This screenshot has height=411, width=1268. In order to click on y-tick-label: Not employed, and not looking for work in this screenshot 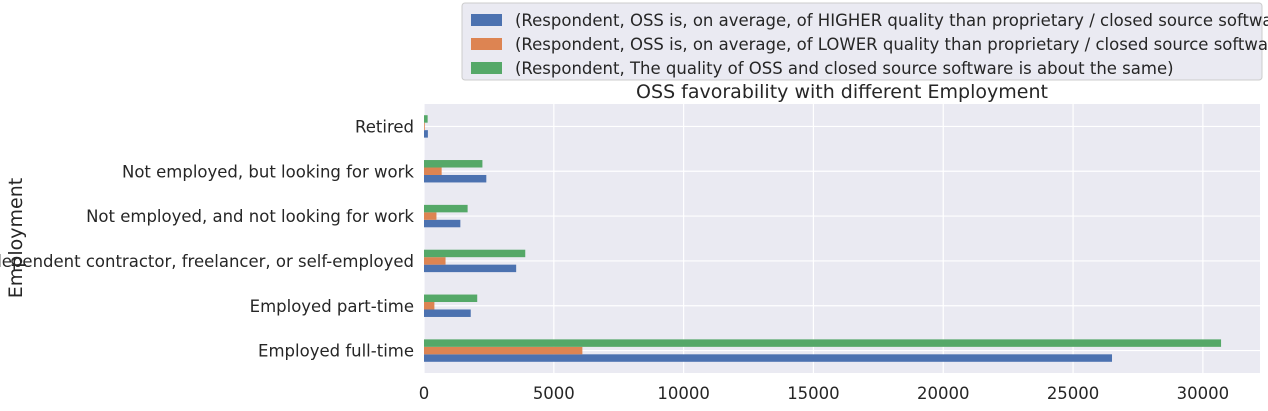, I will do `click(250, 216)`.